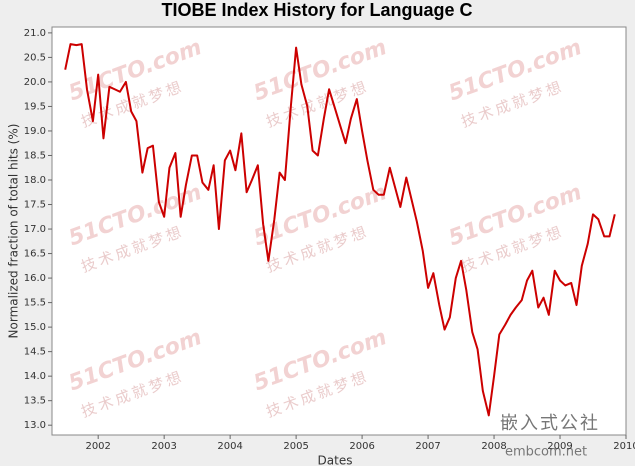 The height and width of the screenshot is (466, 635). I want to click on x-tick-label: 2005, so click(295, 446).